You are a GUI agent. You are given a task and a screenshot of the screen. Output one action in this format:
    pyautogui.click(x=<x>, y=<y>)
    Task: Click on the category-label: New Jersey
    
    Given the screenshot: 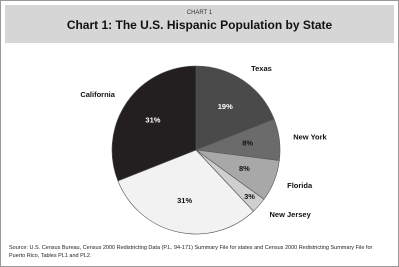 What is the action you would take?
    pyautogui.click(x=291, y=214)
    